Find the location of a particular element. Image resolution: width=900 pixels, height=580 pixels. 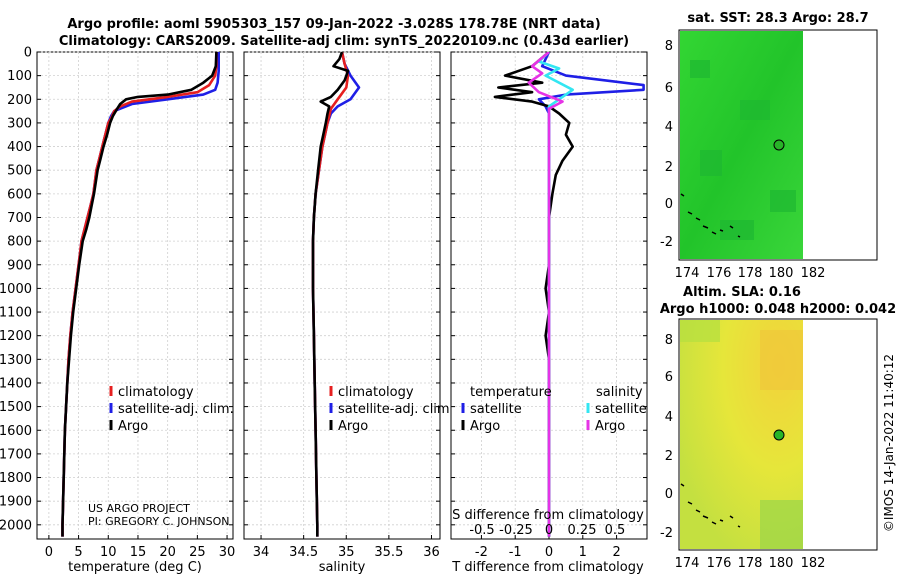

s-tick-label: -0.25 is located at coordinates (516, 530).